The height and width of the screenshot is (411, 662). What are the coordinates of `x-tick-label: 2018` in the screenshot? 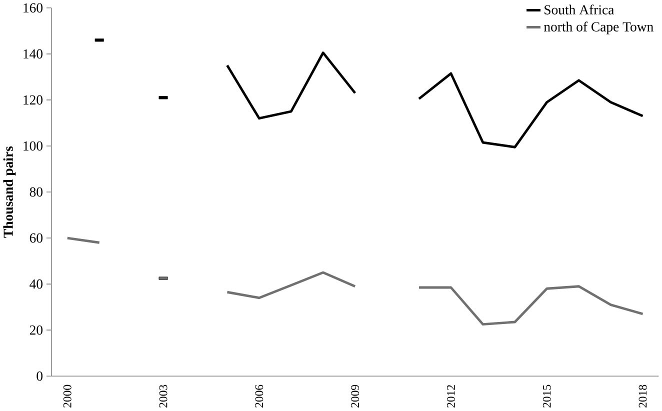 It's located at (642, 396).